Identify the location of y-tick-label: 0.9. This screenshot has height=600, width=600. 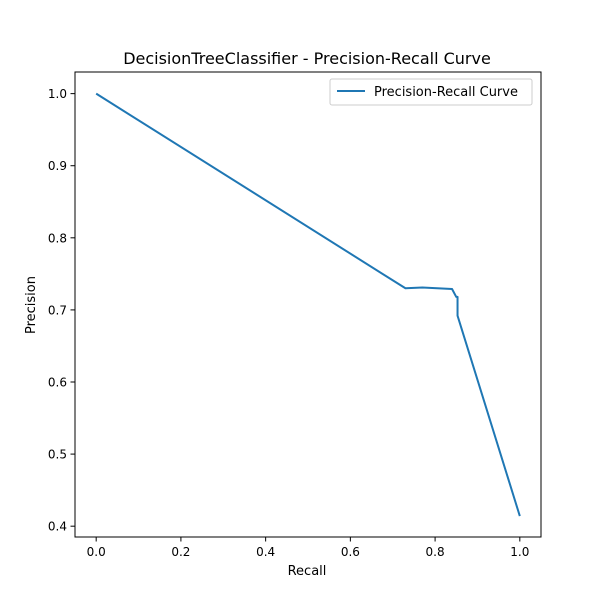
(57, 166).